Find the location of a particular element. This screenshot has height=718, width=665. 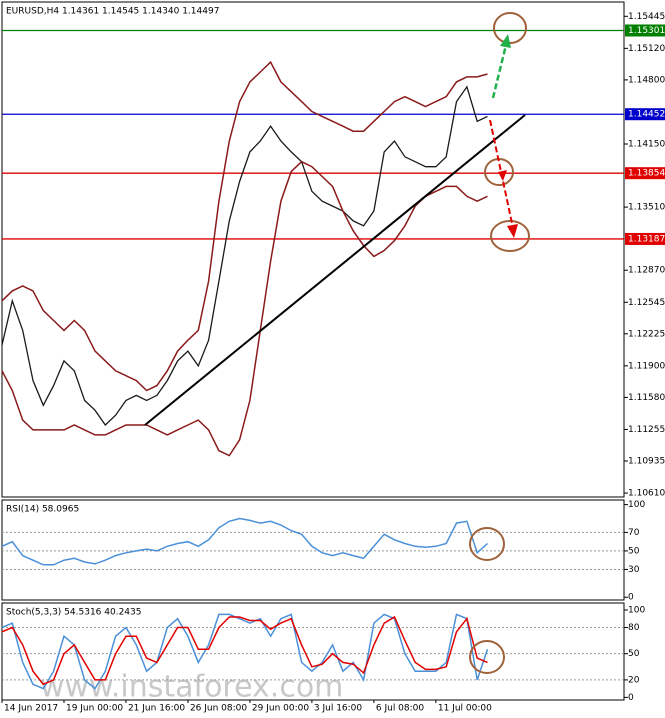

y-tick-label: 1.10935 is located at coordinates (646, 462).